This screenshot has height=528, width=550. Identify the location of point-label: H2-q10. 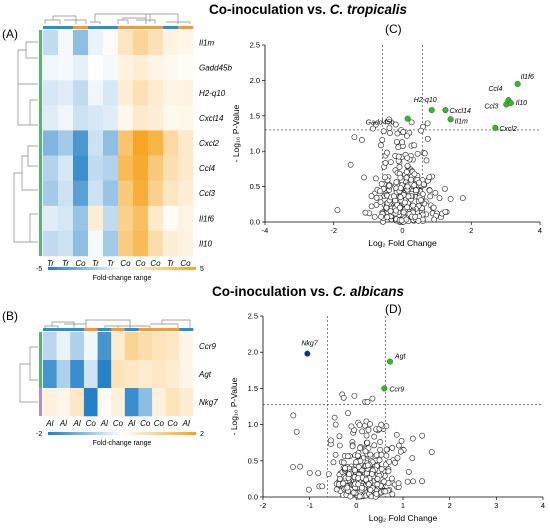
(425, 100).